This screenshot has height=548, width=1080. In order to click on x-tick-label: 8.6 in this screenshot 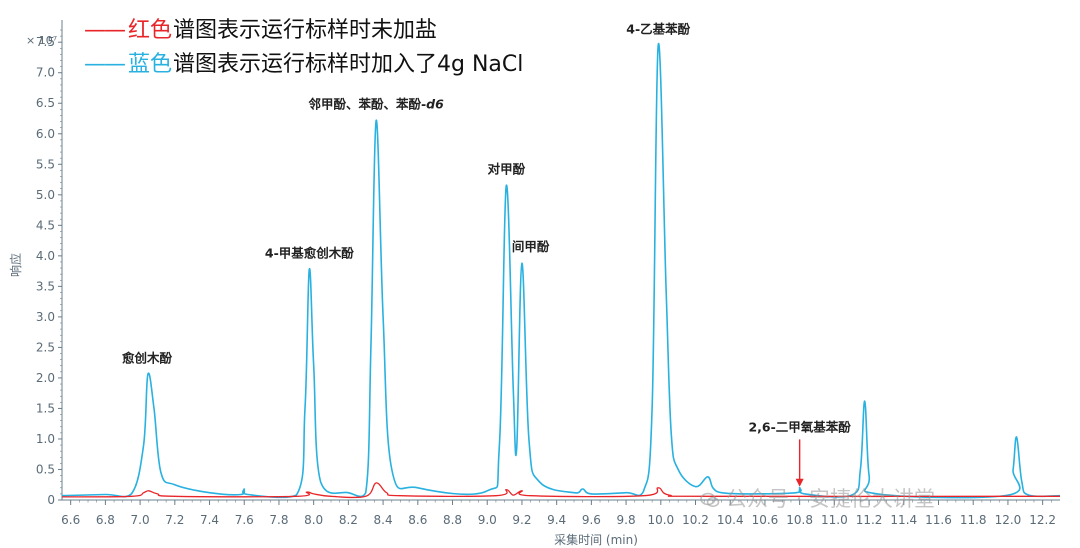, I will do `click(417, 520)`.